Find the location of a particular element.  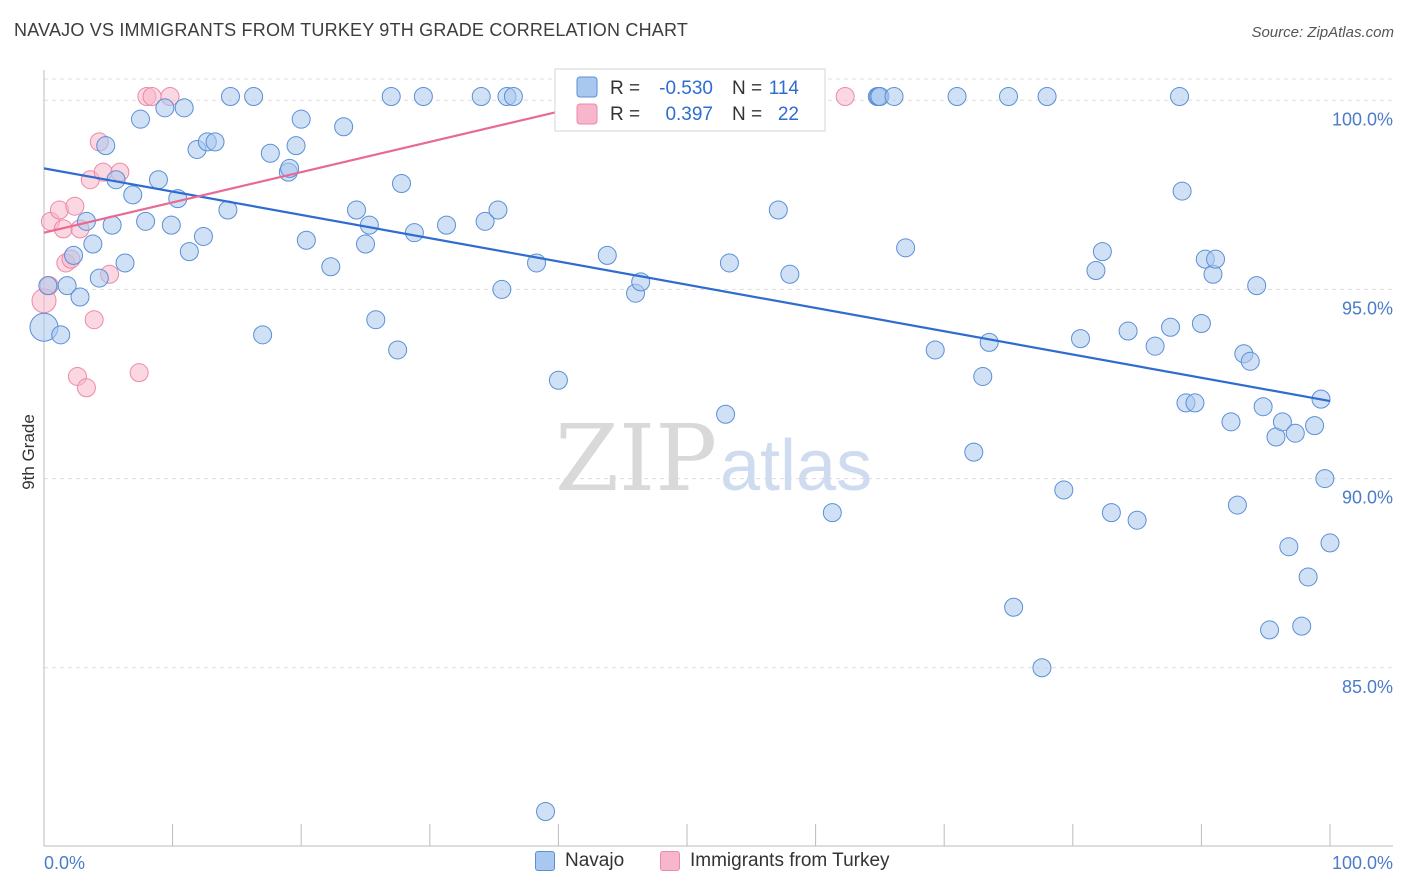

legend-item-turkey: Immigrants from Turkey is located at coordinates (775, 861).